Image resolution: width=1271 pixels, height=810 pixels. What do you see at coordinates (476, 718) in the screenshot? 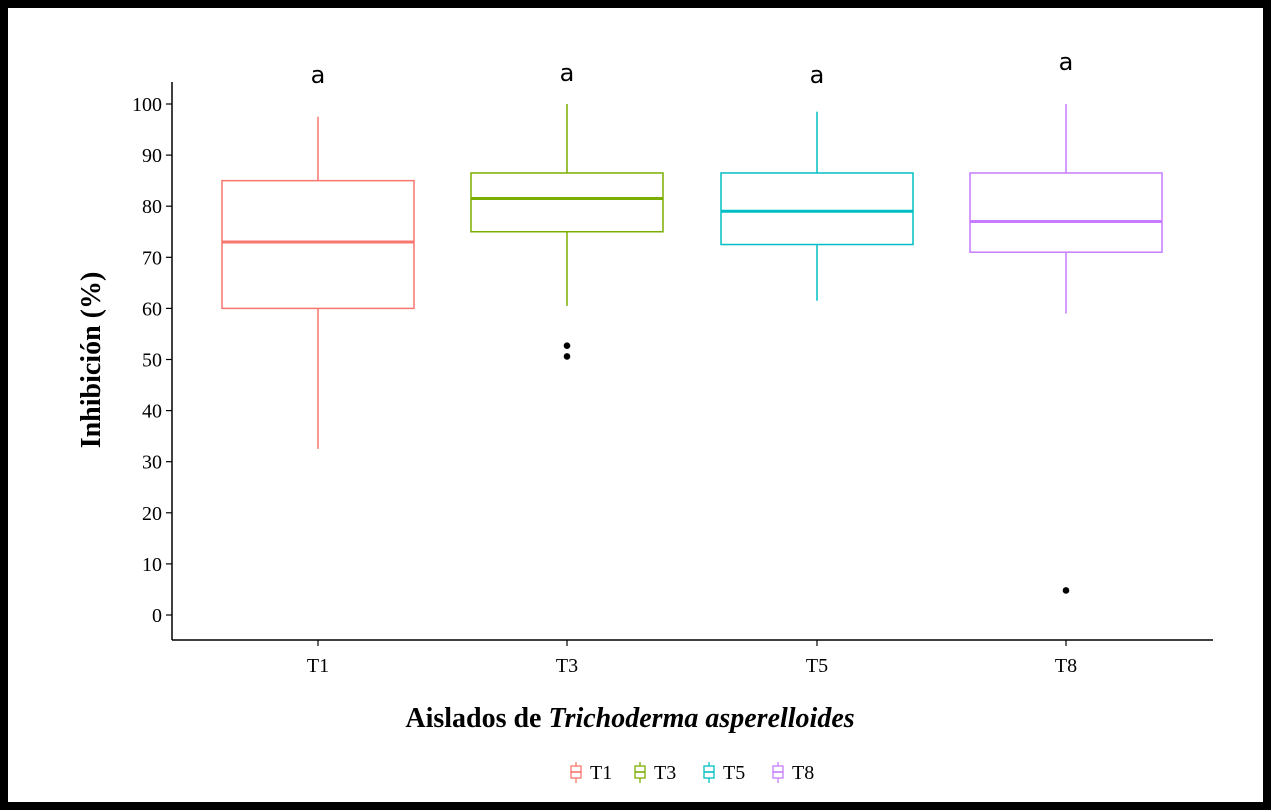
I see `x-axis-title-prefix: Aislados de` at bounding box center [476, 718].